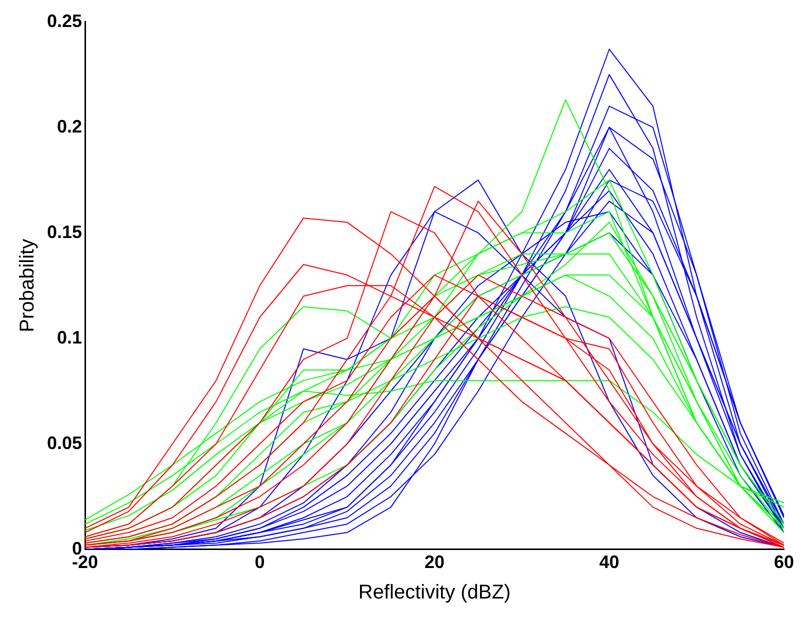  Describe the element at coordinates (64, 232) in the screenshot. I see `y-tick-label: 0.15` at that location.